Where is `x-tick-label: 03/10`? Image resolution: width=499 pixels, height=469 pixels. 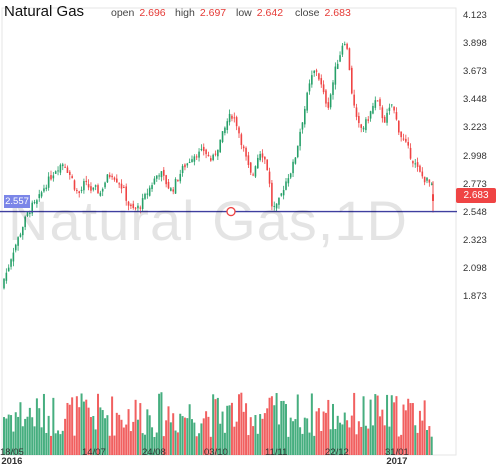
x-tick-label: 03/10 is located at coordinates (216, 452).